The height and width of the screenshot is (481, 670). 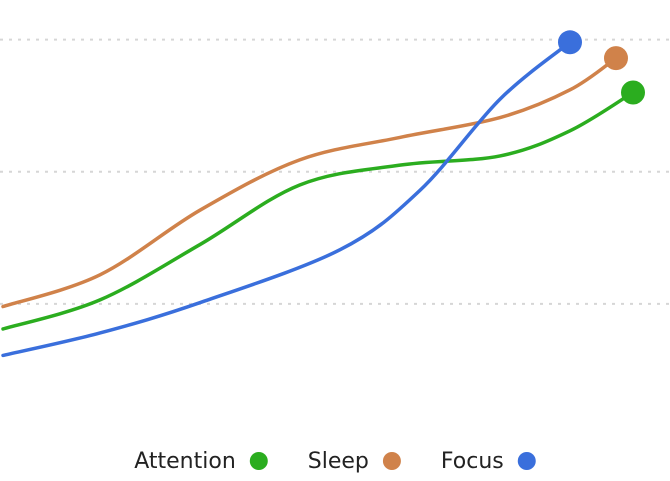 What do you see at coordinates (338, 461) in the screenshot?
I see `legend-label: Sleep` at bounding box center [338, 461].